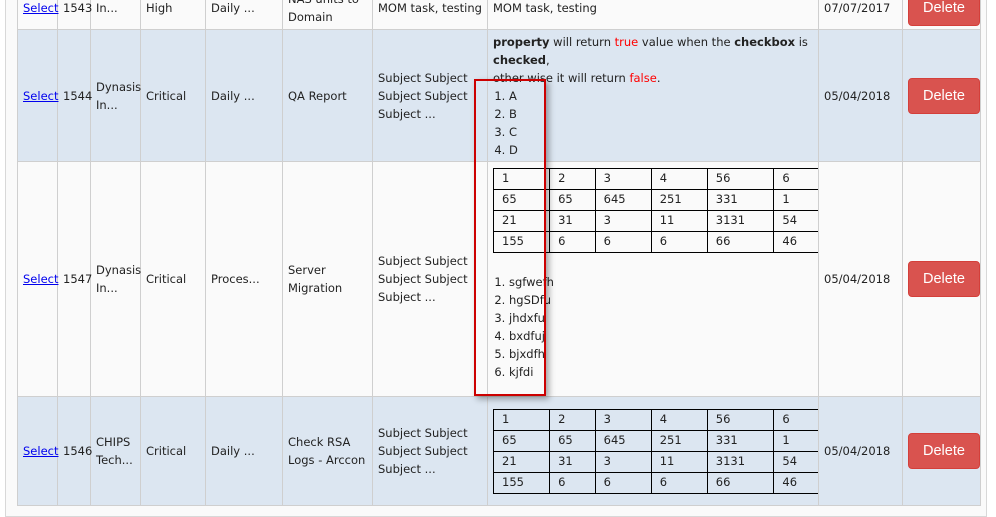 This screenshot has height=517, width=996. Describe the element at coordinates (78, 451) in the screenshot. I see `task-id: 1546` at that location.